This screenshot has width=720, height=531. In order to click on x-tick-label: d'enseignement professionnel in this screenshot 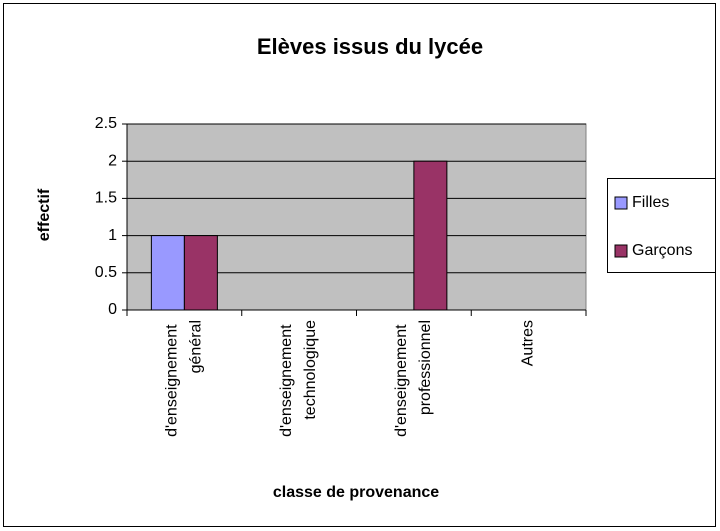, I will do `click(413, 378)`.